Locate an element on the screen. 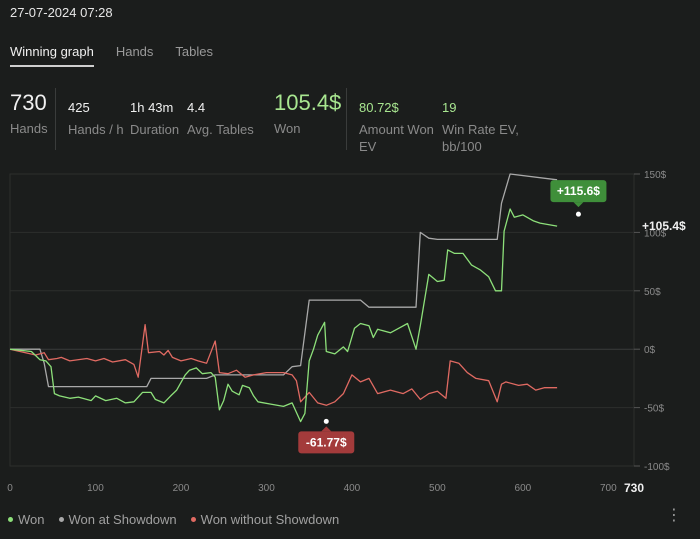  max-annotation: +115.6$ is located at coordinates (578, 191).